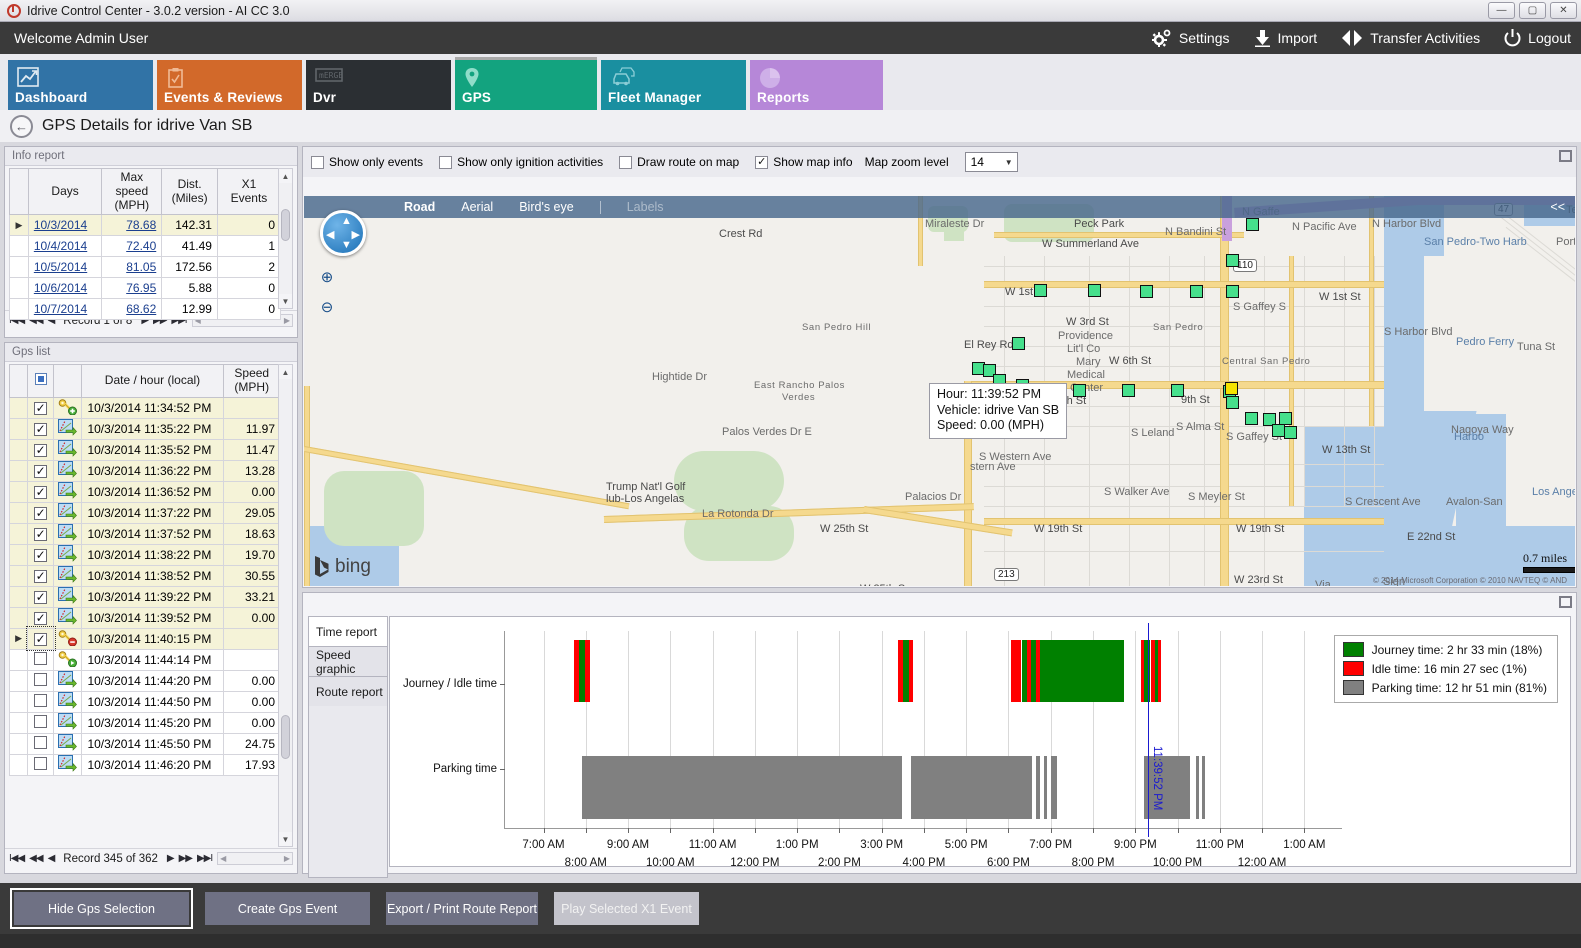 The width and height of the screenshot is (1581, 948). I want to click on nav-next: ▶, so click(145, 320).